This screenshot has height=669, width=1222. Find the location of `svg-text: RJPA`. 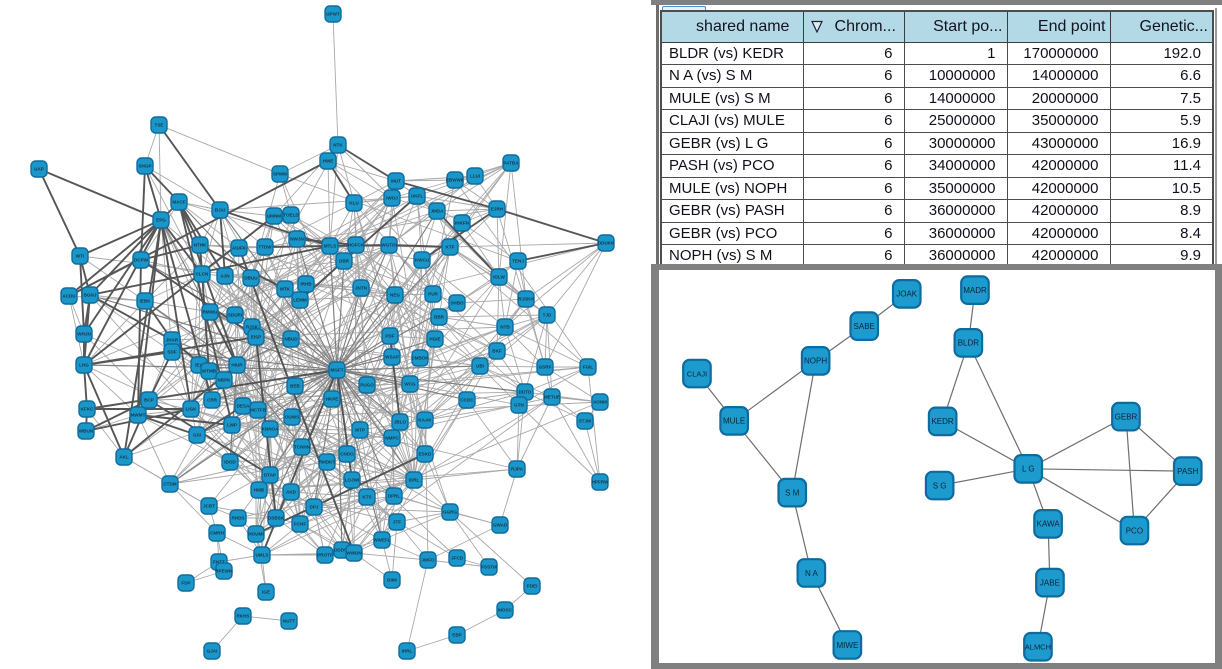

svg-text: RJPA is located at coordinates (517, 469).